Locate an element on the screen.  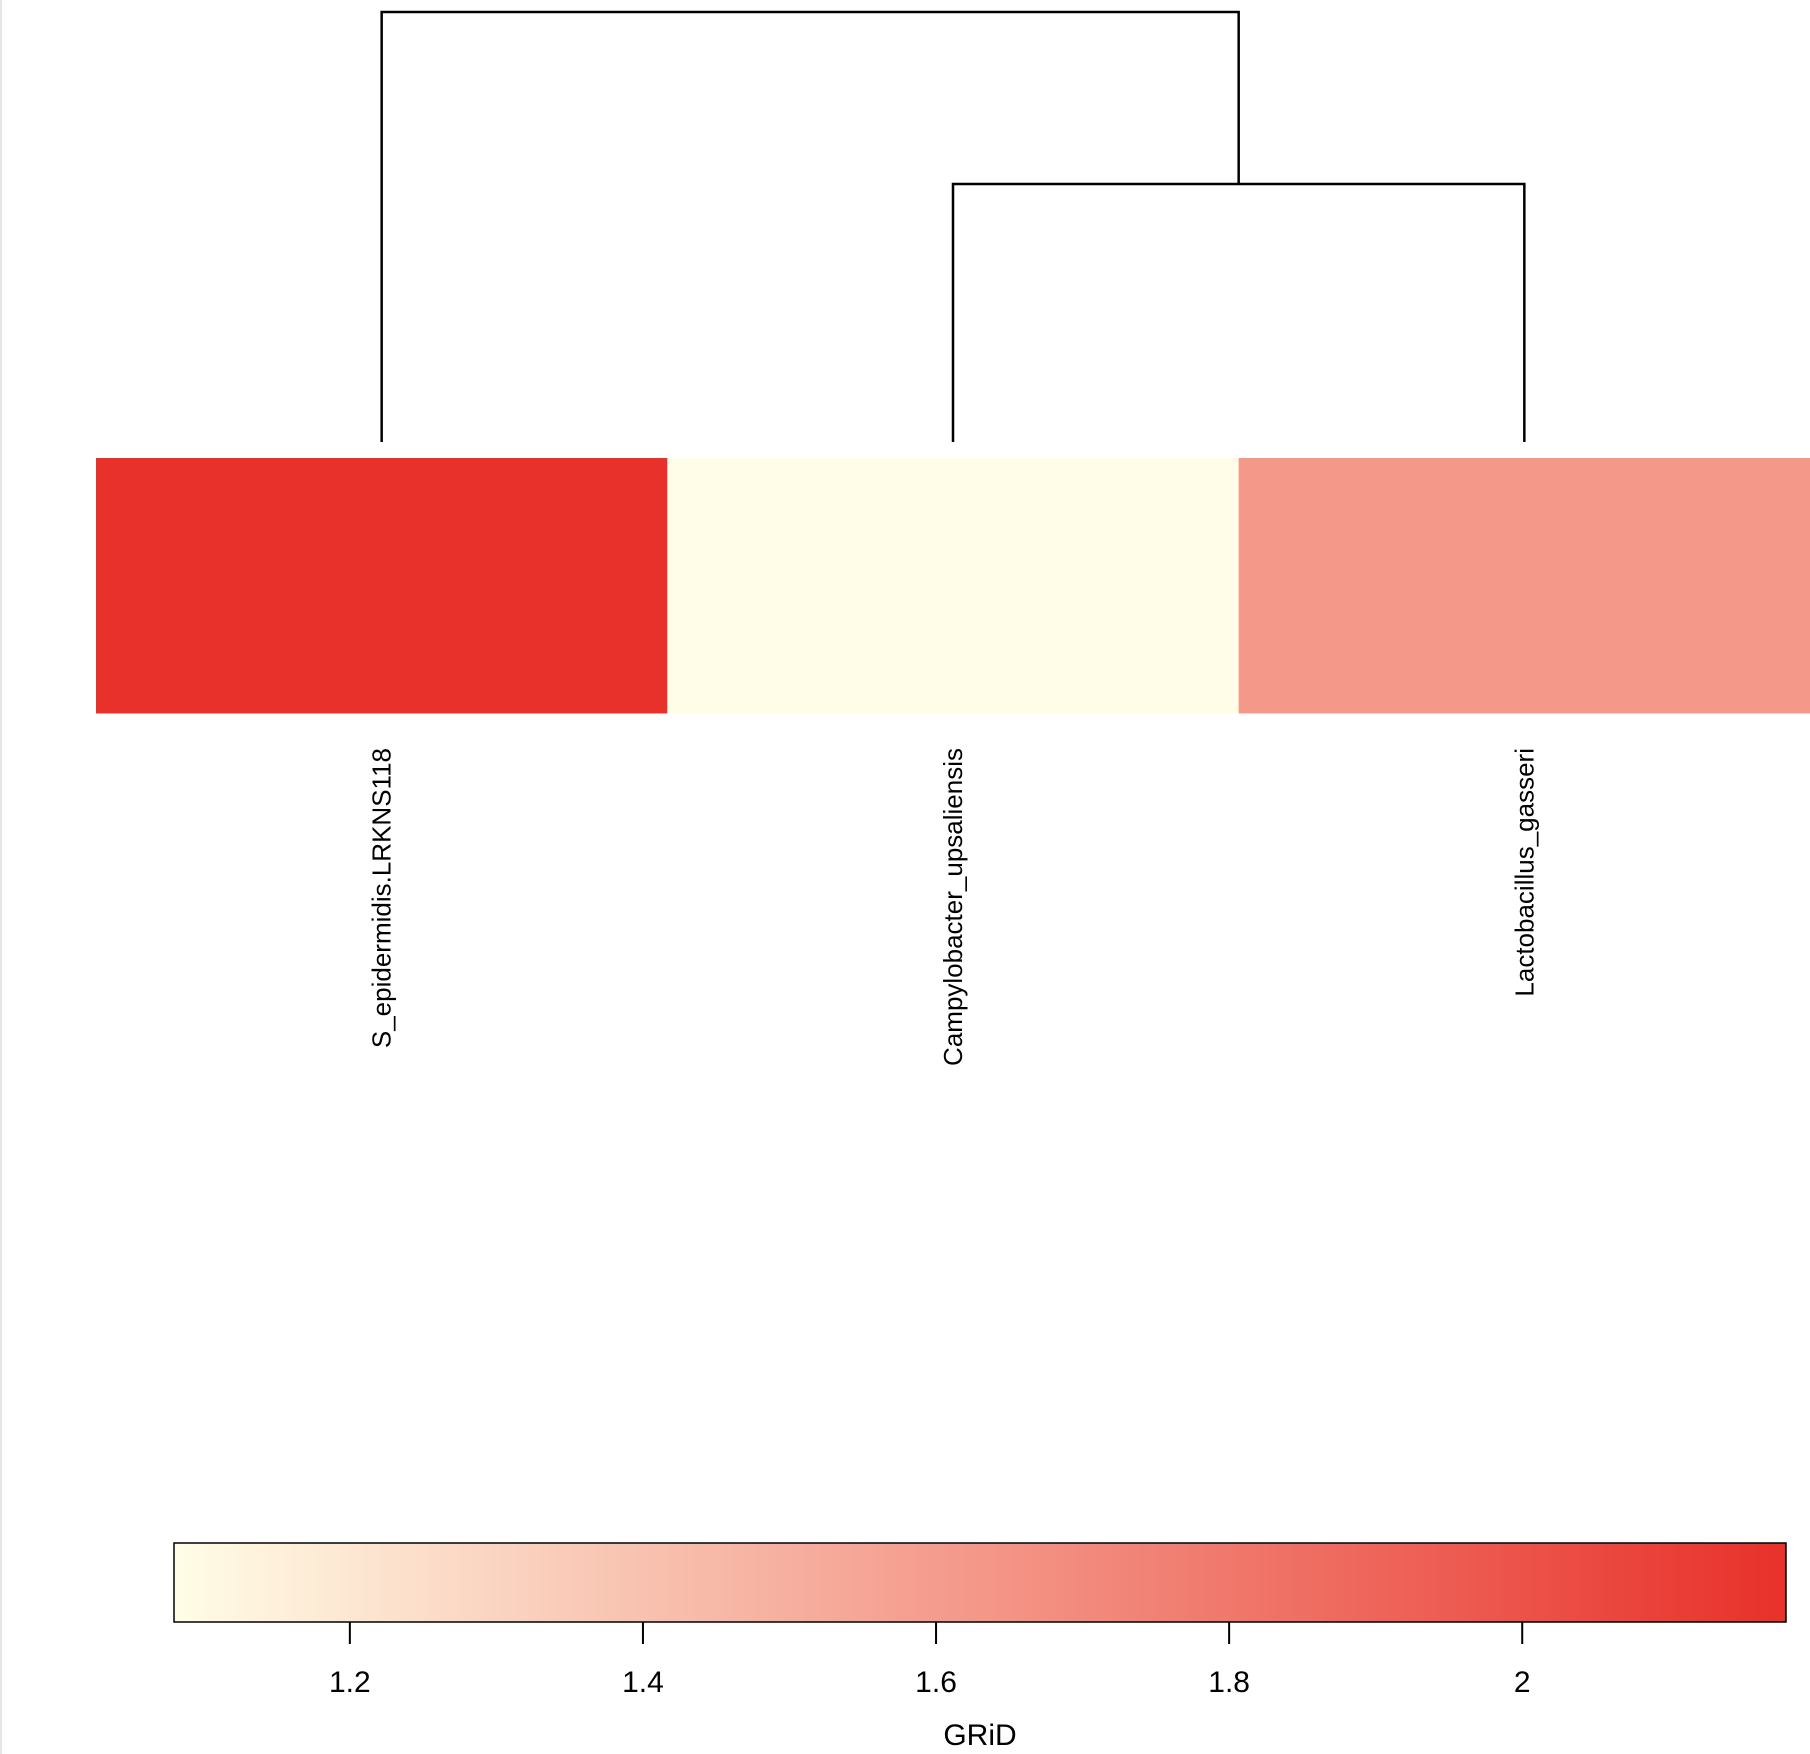
column-label: S_epidermidis.LRKNS118 is located at coordinates (382, 898).